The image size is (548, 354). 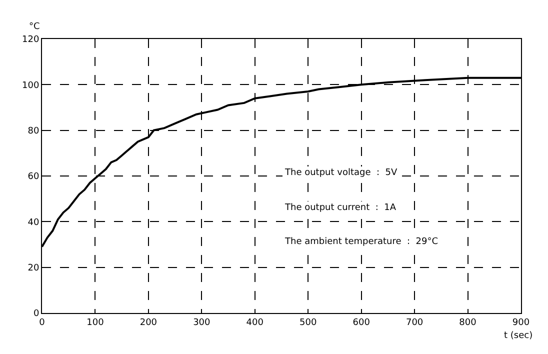 What do you see at coordinates (31, 85) in the screenshot?
I see `y-tick-label: 100` at bounding box center [31, 85].